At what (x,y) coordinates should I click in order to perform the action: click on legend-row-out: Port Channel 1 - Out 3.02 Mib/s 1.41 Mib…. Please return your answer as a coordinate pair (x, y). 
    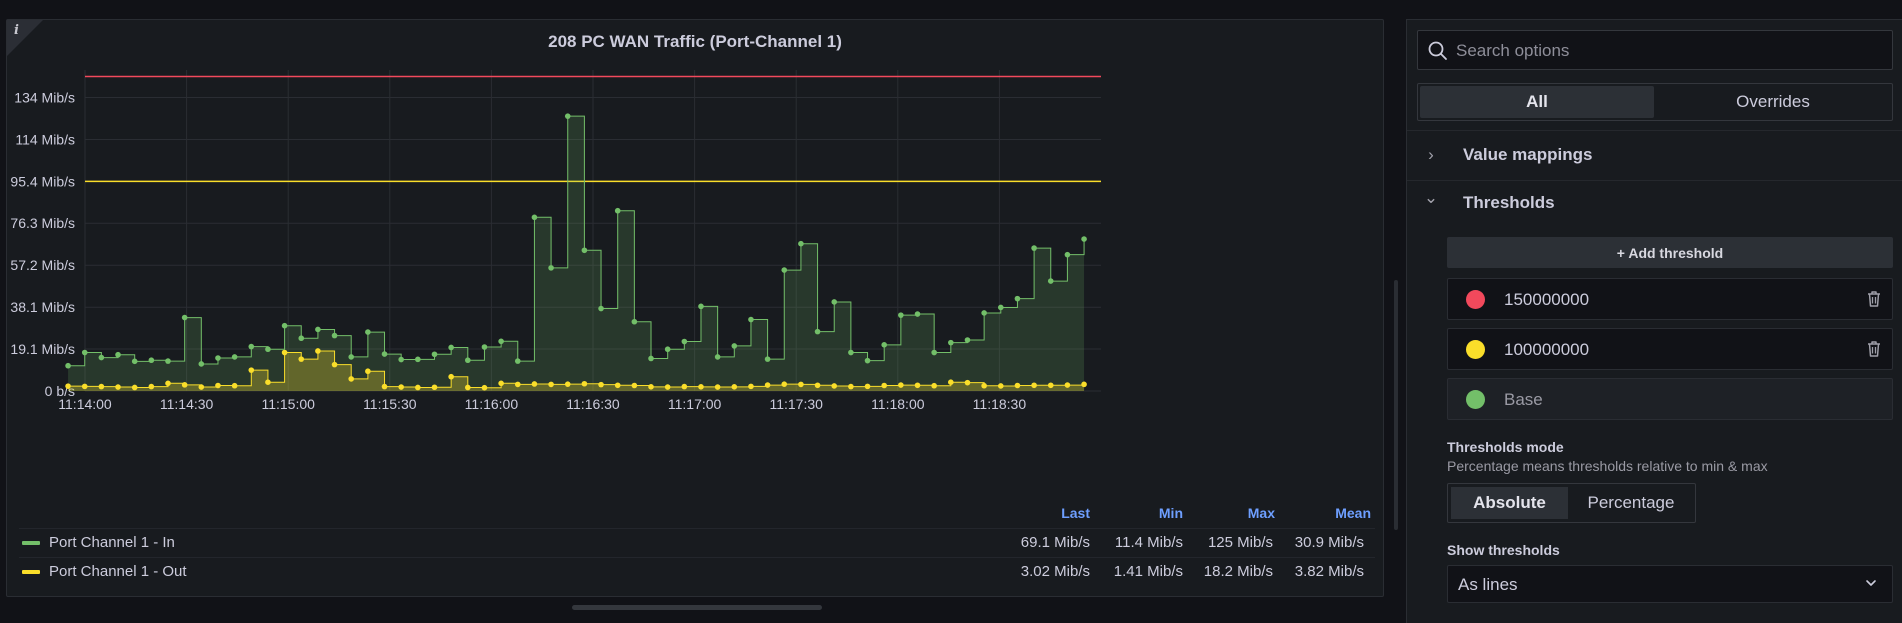
    Looking at the image, I should click on (697, 571).